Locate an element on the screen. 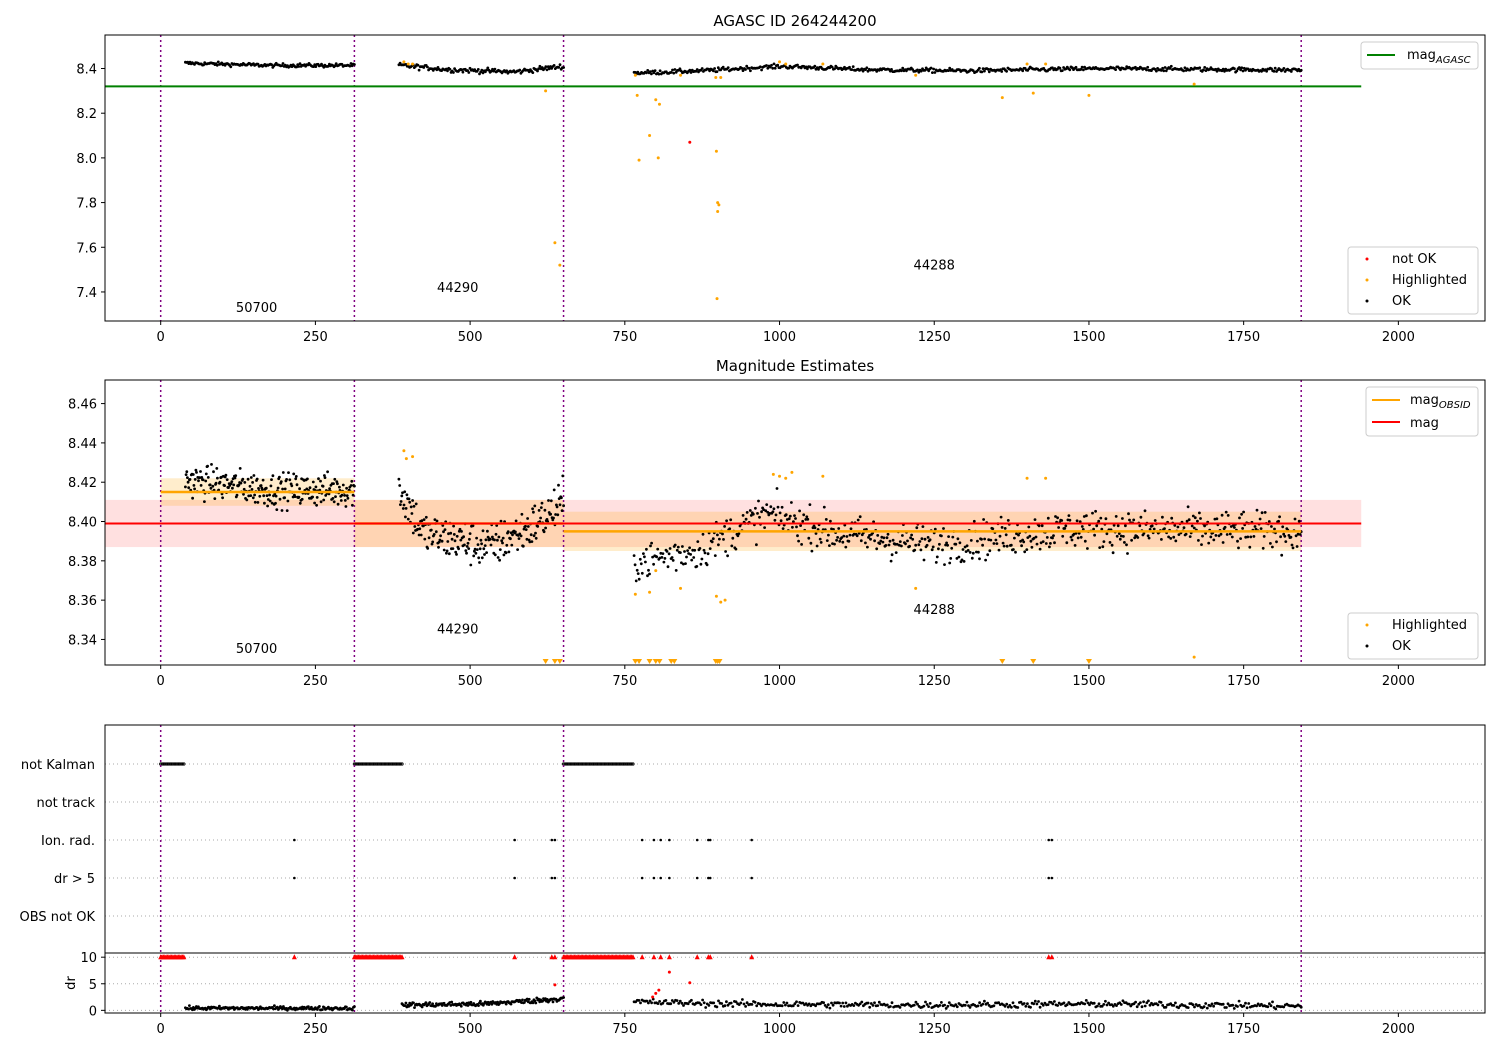 This screenshot has height=1050, width=1500. flags-x-tick-label: 0 is located at coordinates (161, 1029).